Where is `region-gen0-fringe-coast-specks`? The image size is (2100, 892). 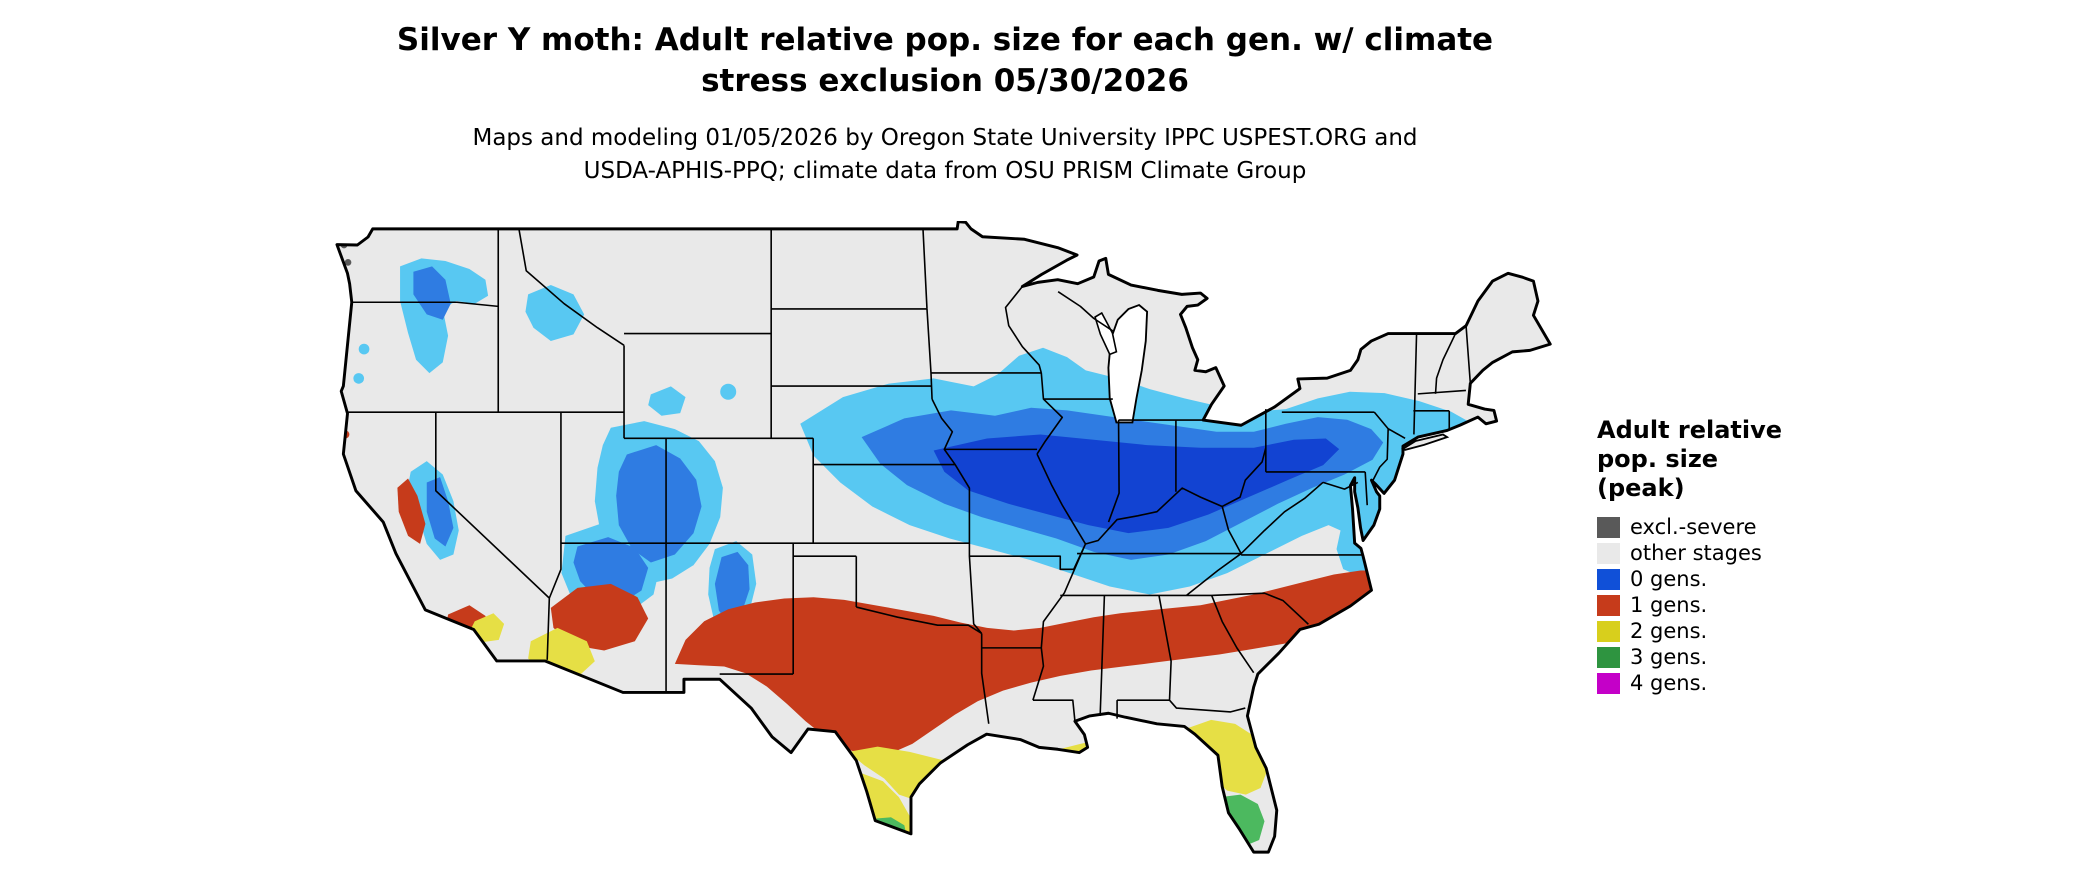
region-gen0-fringe-coast-specks is located at coordinates (361, 363).